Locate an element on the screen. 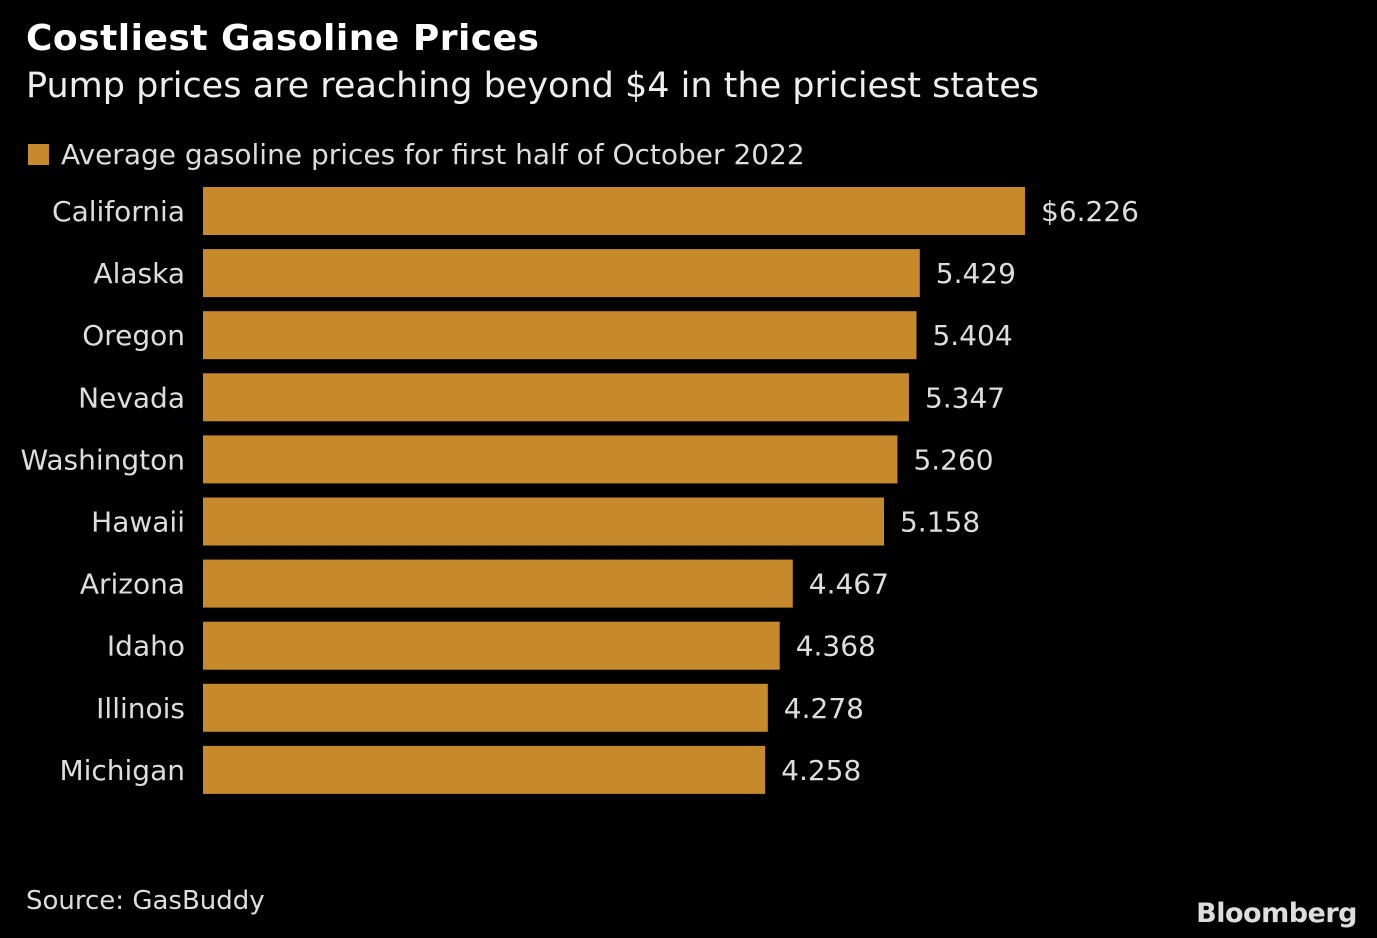 This screenshot has width=1377, height=938. category-label: Oregon is located at coordinates (133, 335).